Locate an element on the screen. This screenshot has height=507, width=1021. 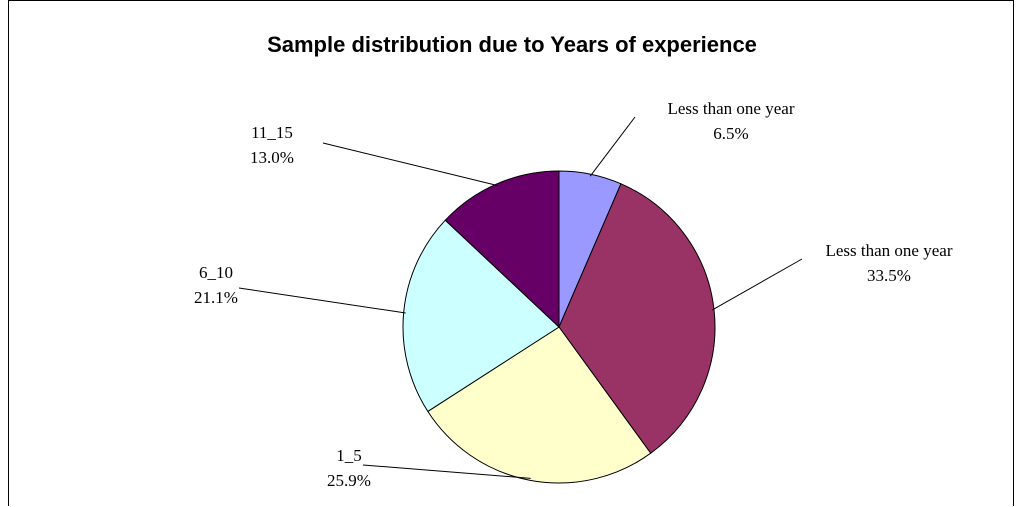
slice-label-3: 6_10 is located at coordinates (216, 272).